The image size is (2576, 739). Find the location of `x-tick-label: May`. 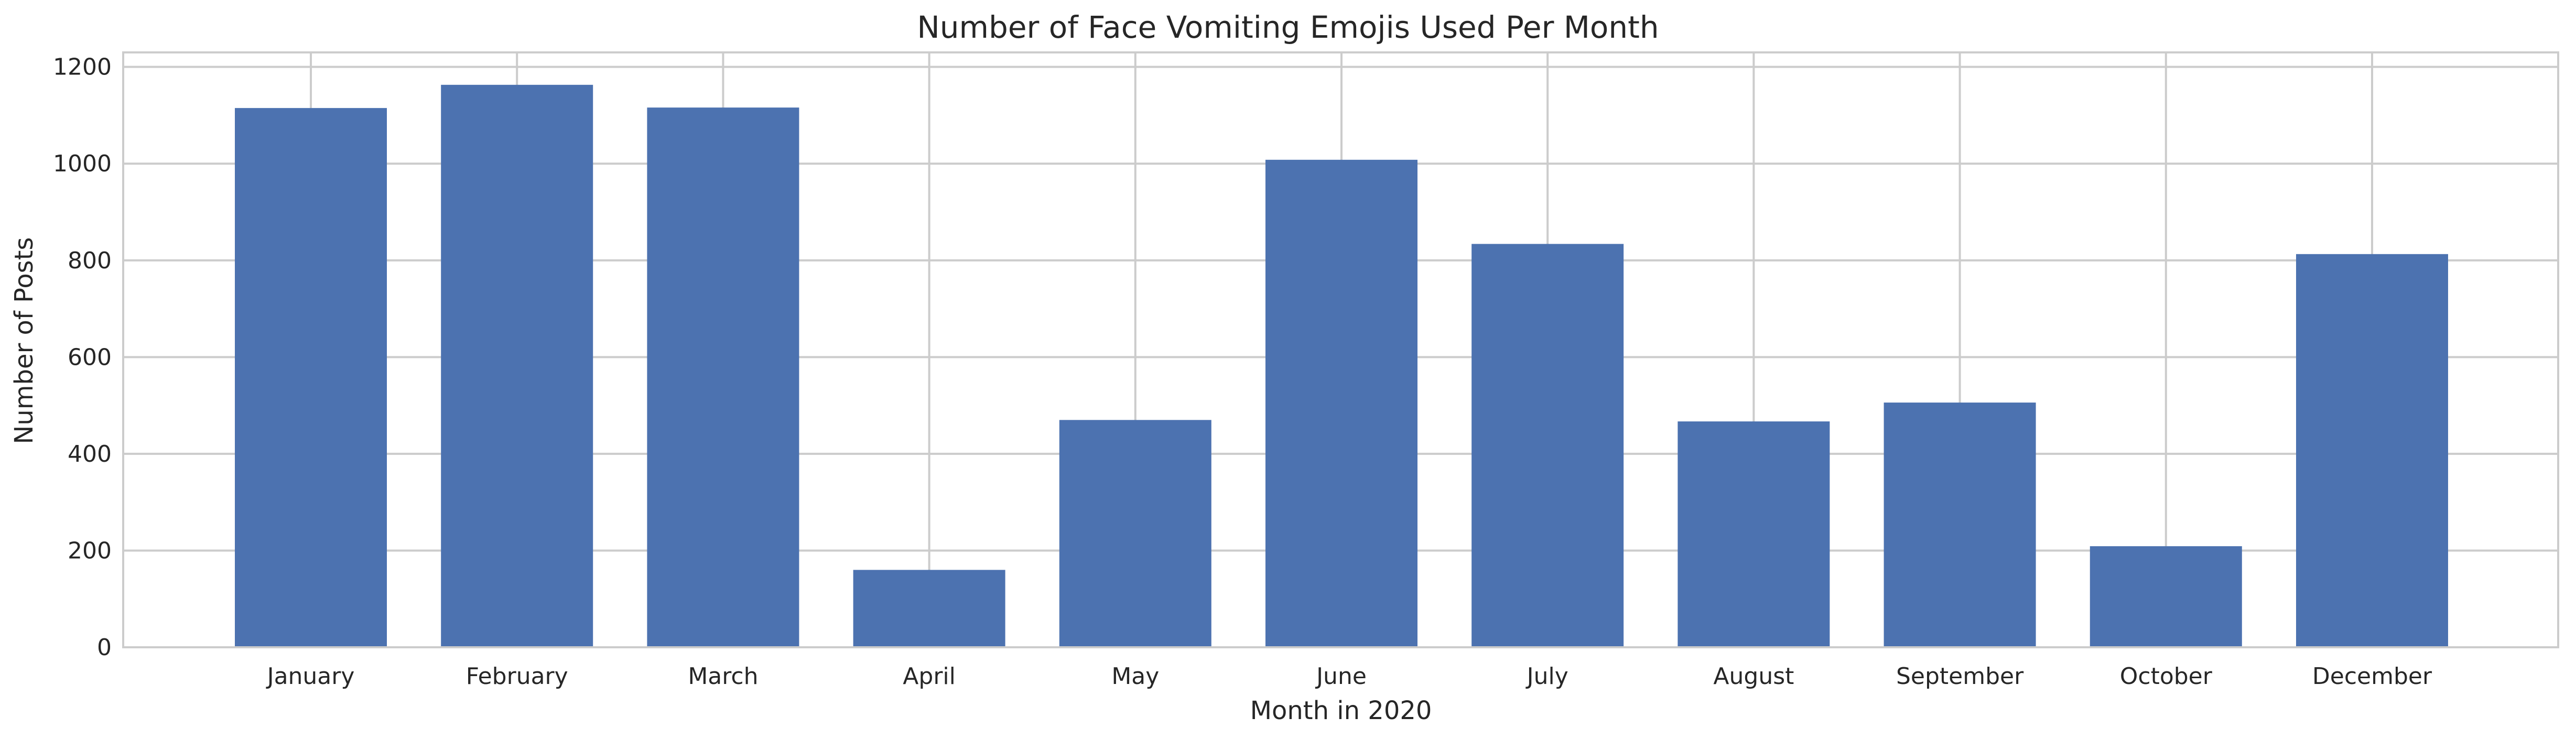

x-tick-label: May is located at coordinates (1135, 676).